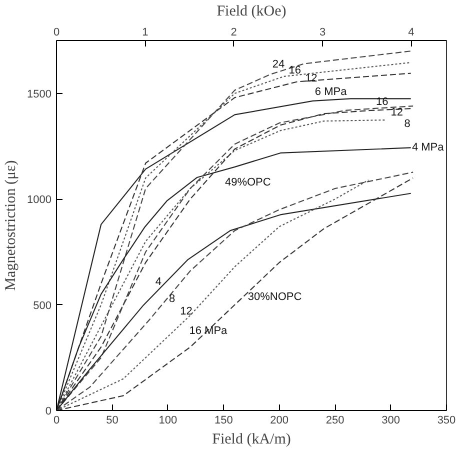 The height and width of the screenshot is (450, 464). I want to click on x2-tick-label: 0, so click(56, 32).